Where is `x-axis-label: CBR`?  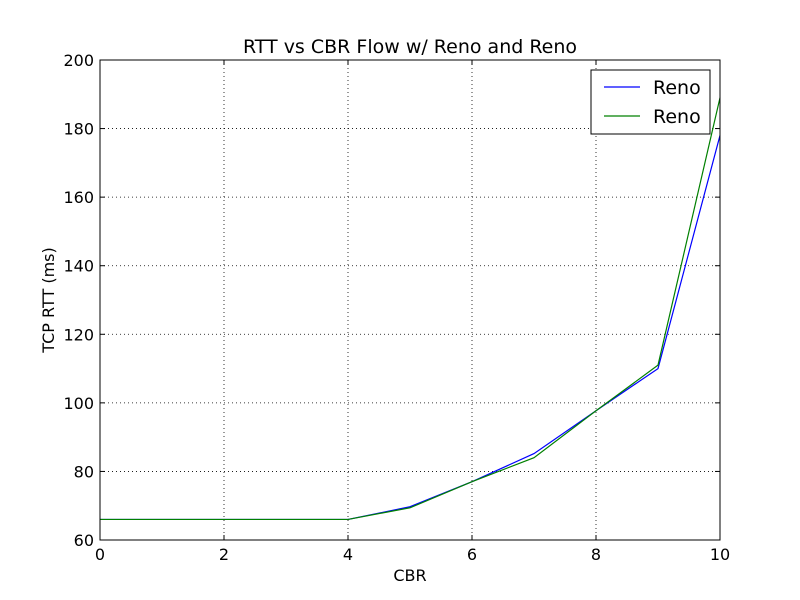
x-axis-label: CBR is located at coordinates (409, 575).